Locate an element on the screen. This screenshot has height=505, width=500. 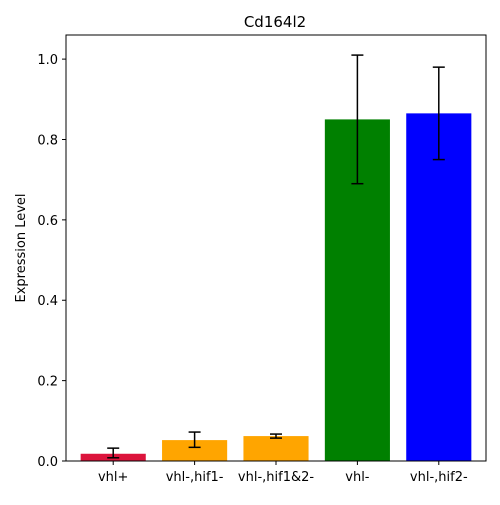
y-tick-label-2: 0.4 is located at coordinates (47, 301).